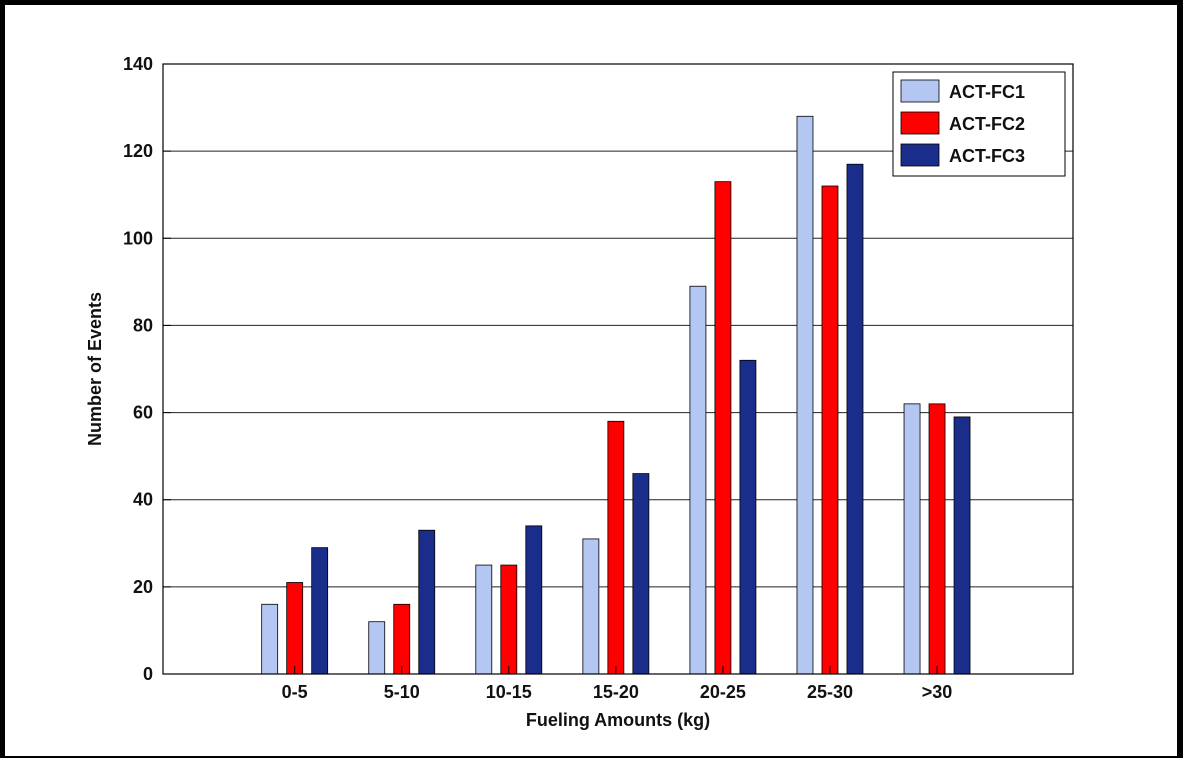  I want to click on y-tick-label: 60, so click(143, 413).